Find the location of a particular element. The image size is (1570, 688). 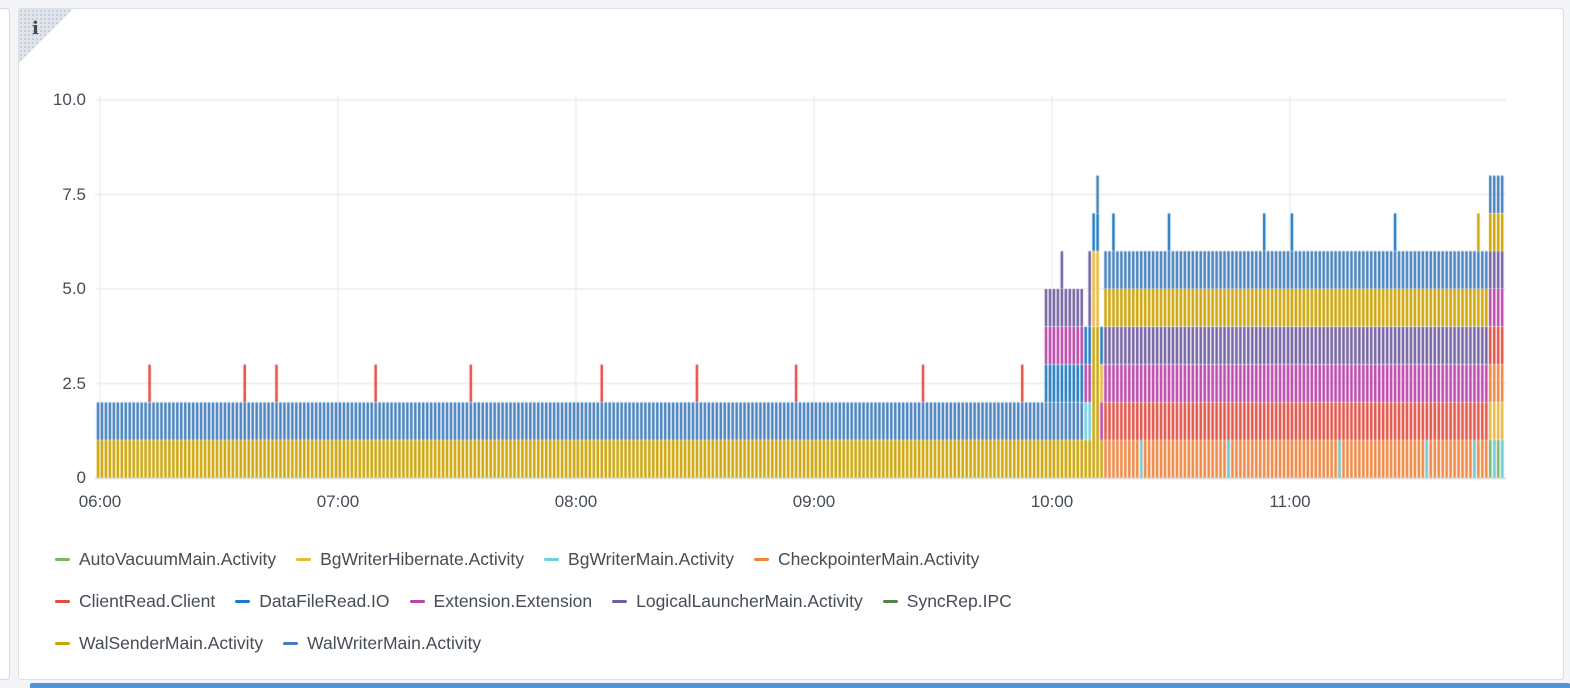

legend-item-walwritermain-activity: WalWriterMain.Activity is located at coordinates (382, 643).